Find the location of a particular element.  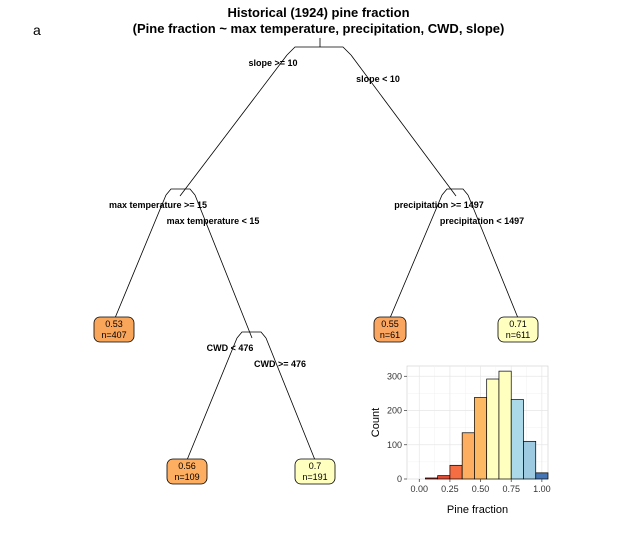

histogram-y-ticks: 0 100 200 300 is located at coordinates (397, 427).